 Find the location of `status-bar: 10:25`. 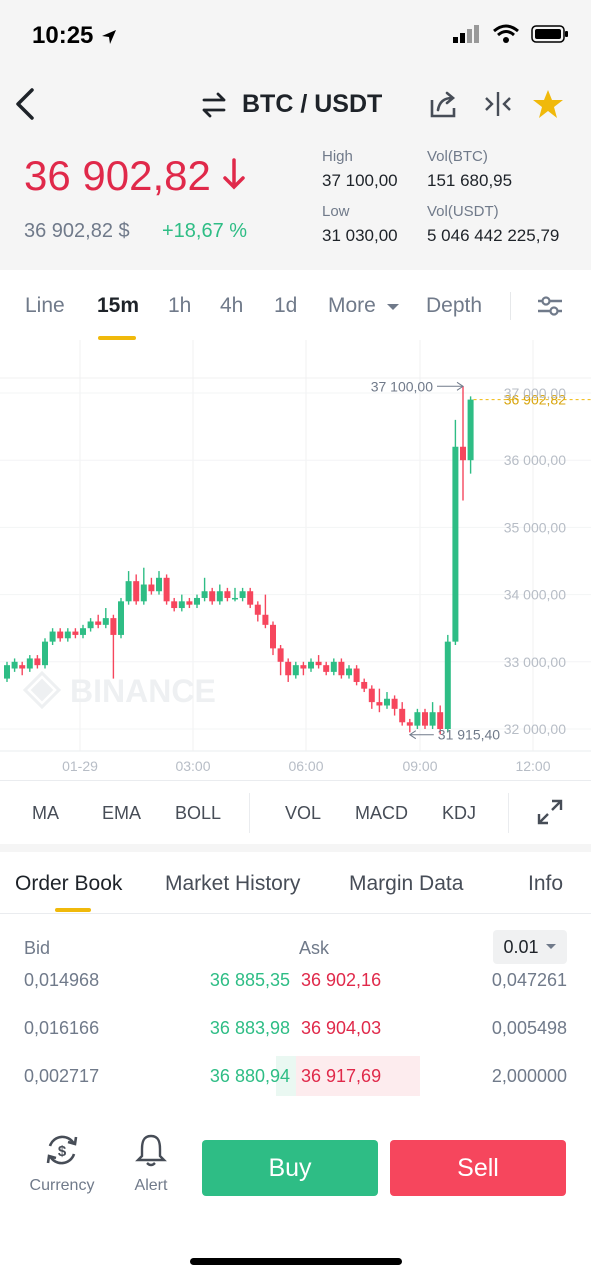

status-bar: 10:25 is located at coordinates (295, 35).